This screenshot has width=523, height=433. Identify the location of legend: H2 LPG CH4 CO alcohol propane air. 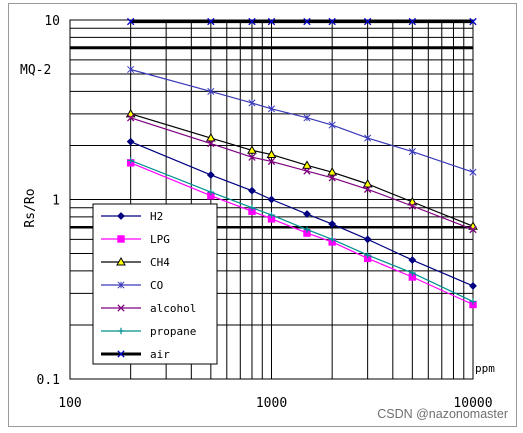
(155, 284).